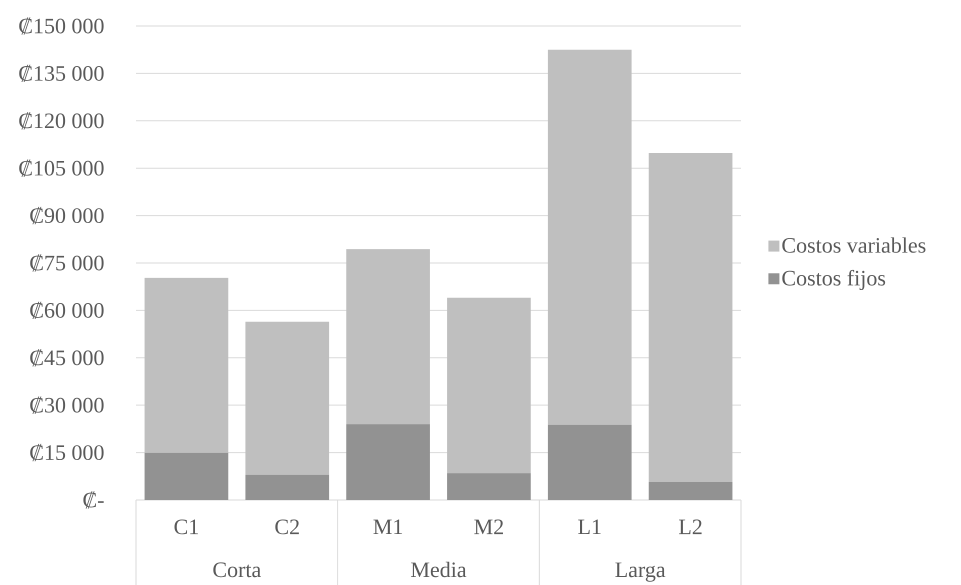 Image resolution: width=961 pixels, height=585 pixels. What do you see at coordinates (67, 215) in the screenshot?
I see `y-tick-label: ₡90 000` at bounding box center [67, 215].